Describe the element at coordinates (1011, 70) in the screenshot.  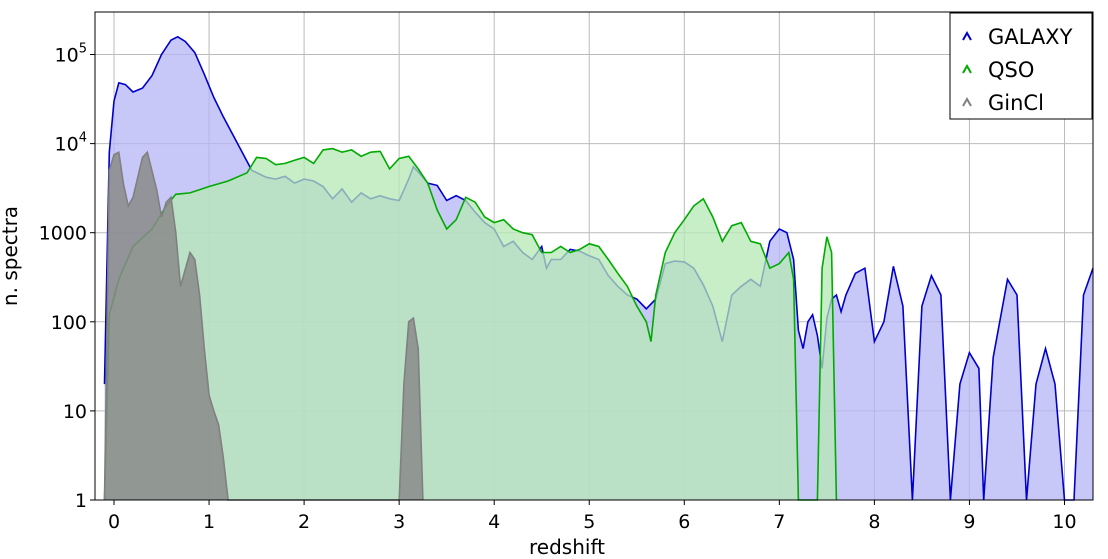
I see `legend-label-qso: QSO` at that location.